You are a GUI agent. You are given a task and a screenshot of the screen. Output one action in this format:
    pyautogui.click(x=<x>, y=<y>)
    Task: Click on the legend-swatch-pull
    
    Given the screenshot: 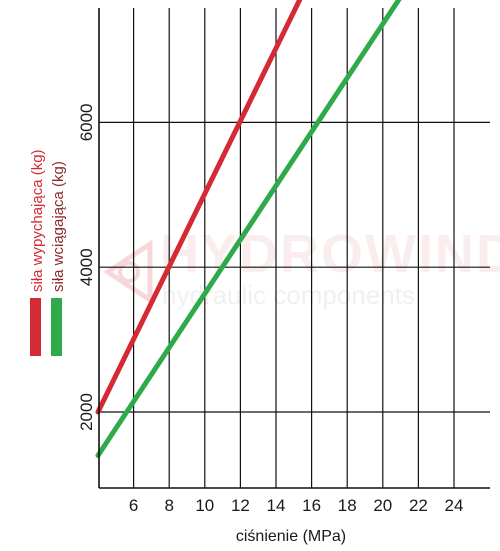 What is the action you would take?
    pyautogui.click(x=56, y=327)
    